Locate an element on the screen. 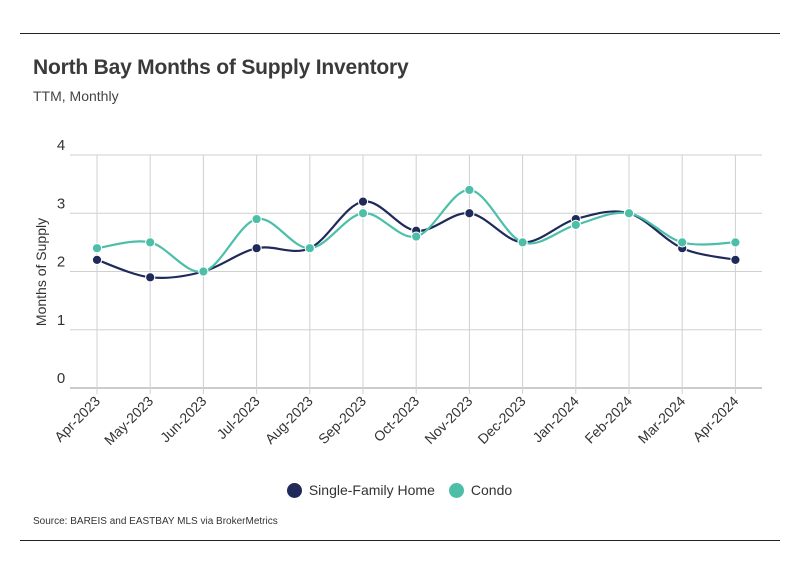  x-tick-label: Feb-2024 is located at coordinates (608, 420).